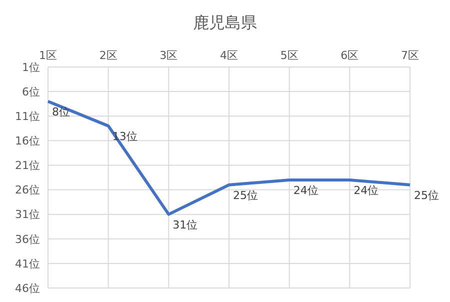 Image resolution: width=450 pixels, height=302 pixels. What do you see at coordinates (229, 55) in the screenshot?
I see `x-tick-label: 4区` at bounding box center [229, 55].